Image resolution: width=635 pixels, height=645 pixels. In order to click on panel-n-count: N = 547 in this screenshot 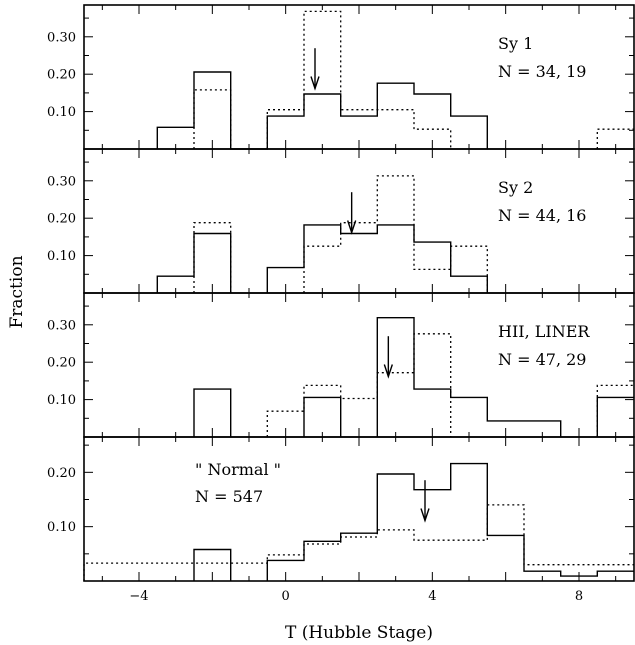, I will do `click(229, 496)`.